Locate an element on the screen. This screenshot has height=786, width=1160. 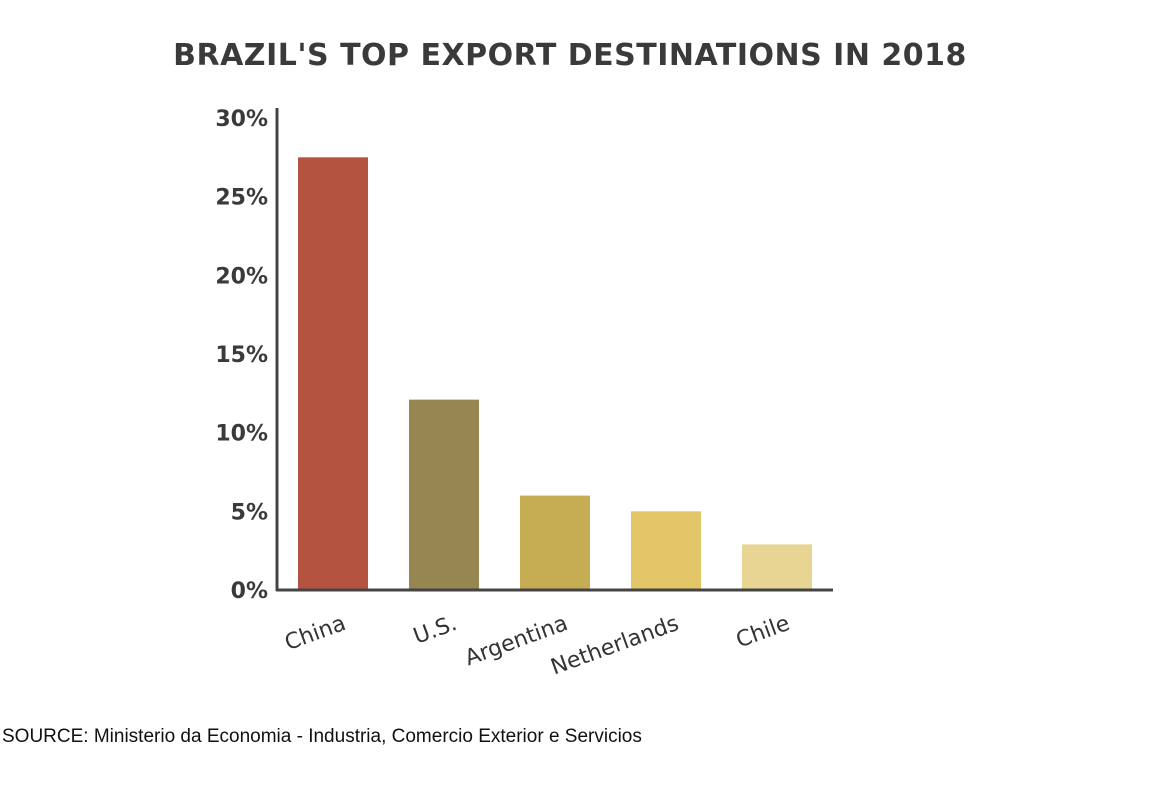
y-tick-label: 0% is located at coordinates (249, 591).